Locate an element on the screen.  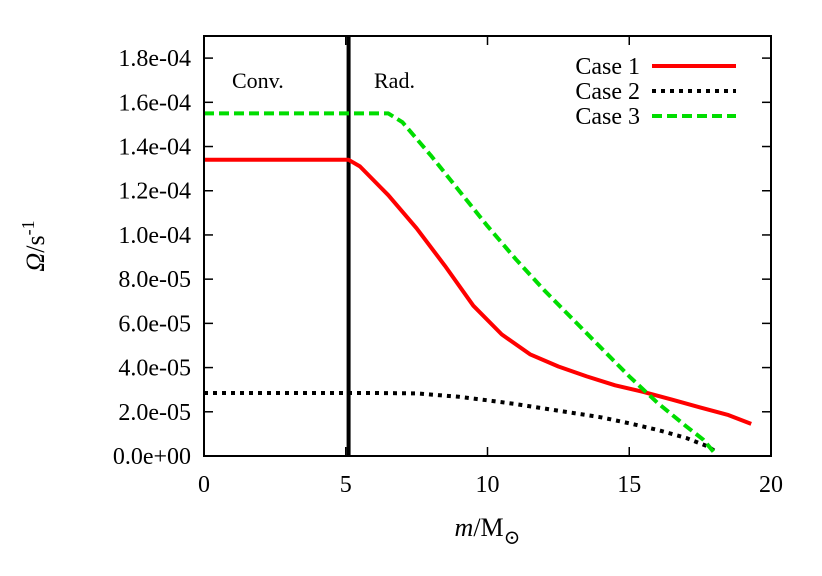
y-axis-label-sup: -1 is located at coordinates (28, 227).